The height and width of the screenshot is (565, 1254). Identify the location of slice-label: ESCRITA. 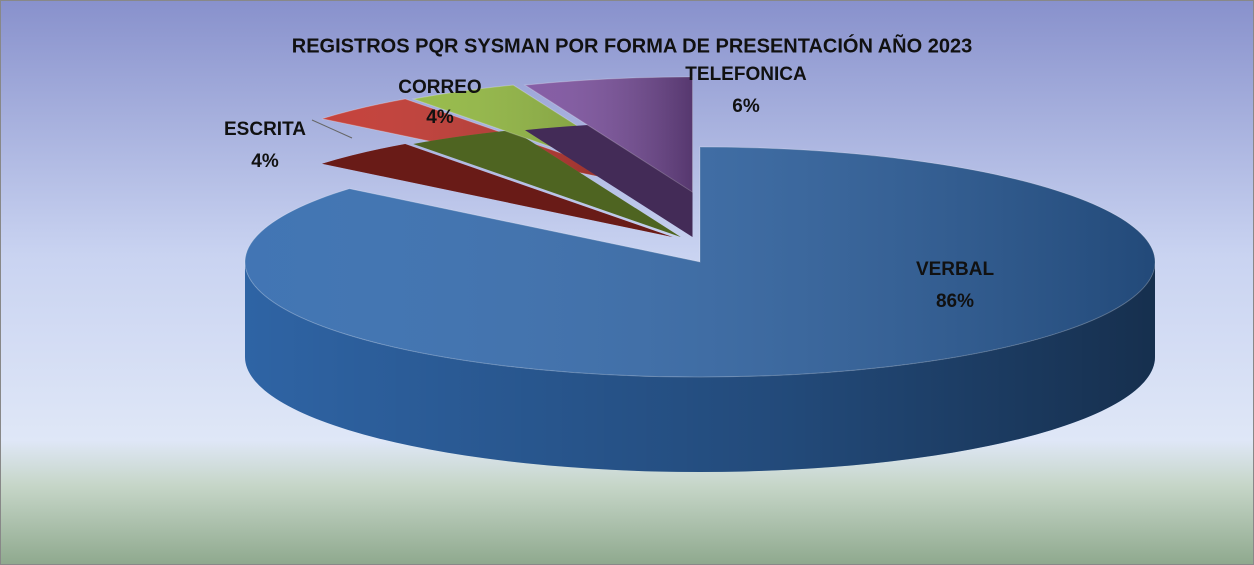
(265, 129).